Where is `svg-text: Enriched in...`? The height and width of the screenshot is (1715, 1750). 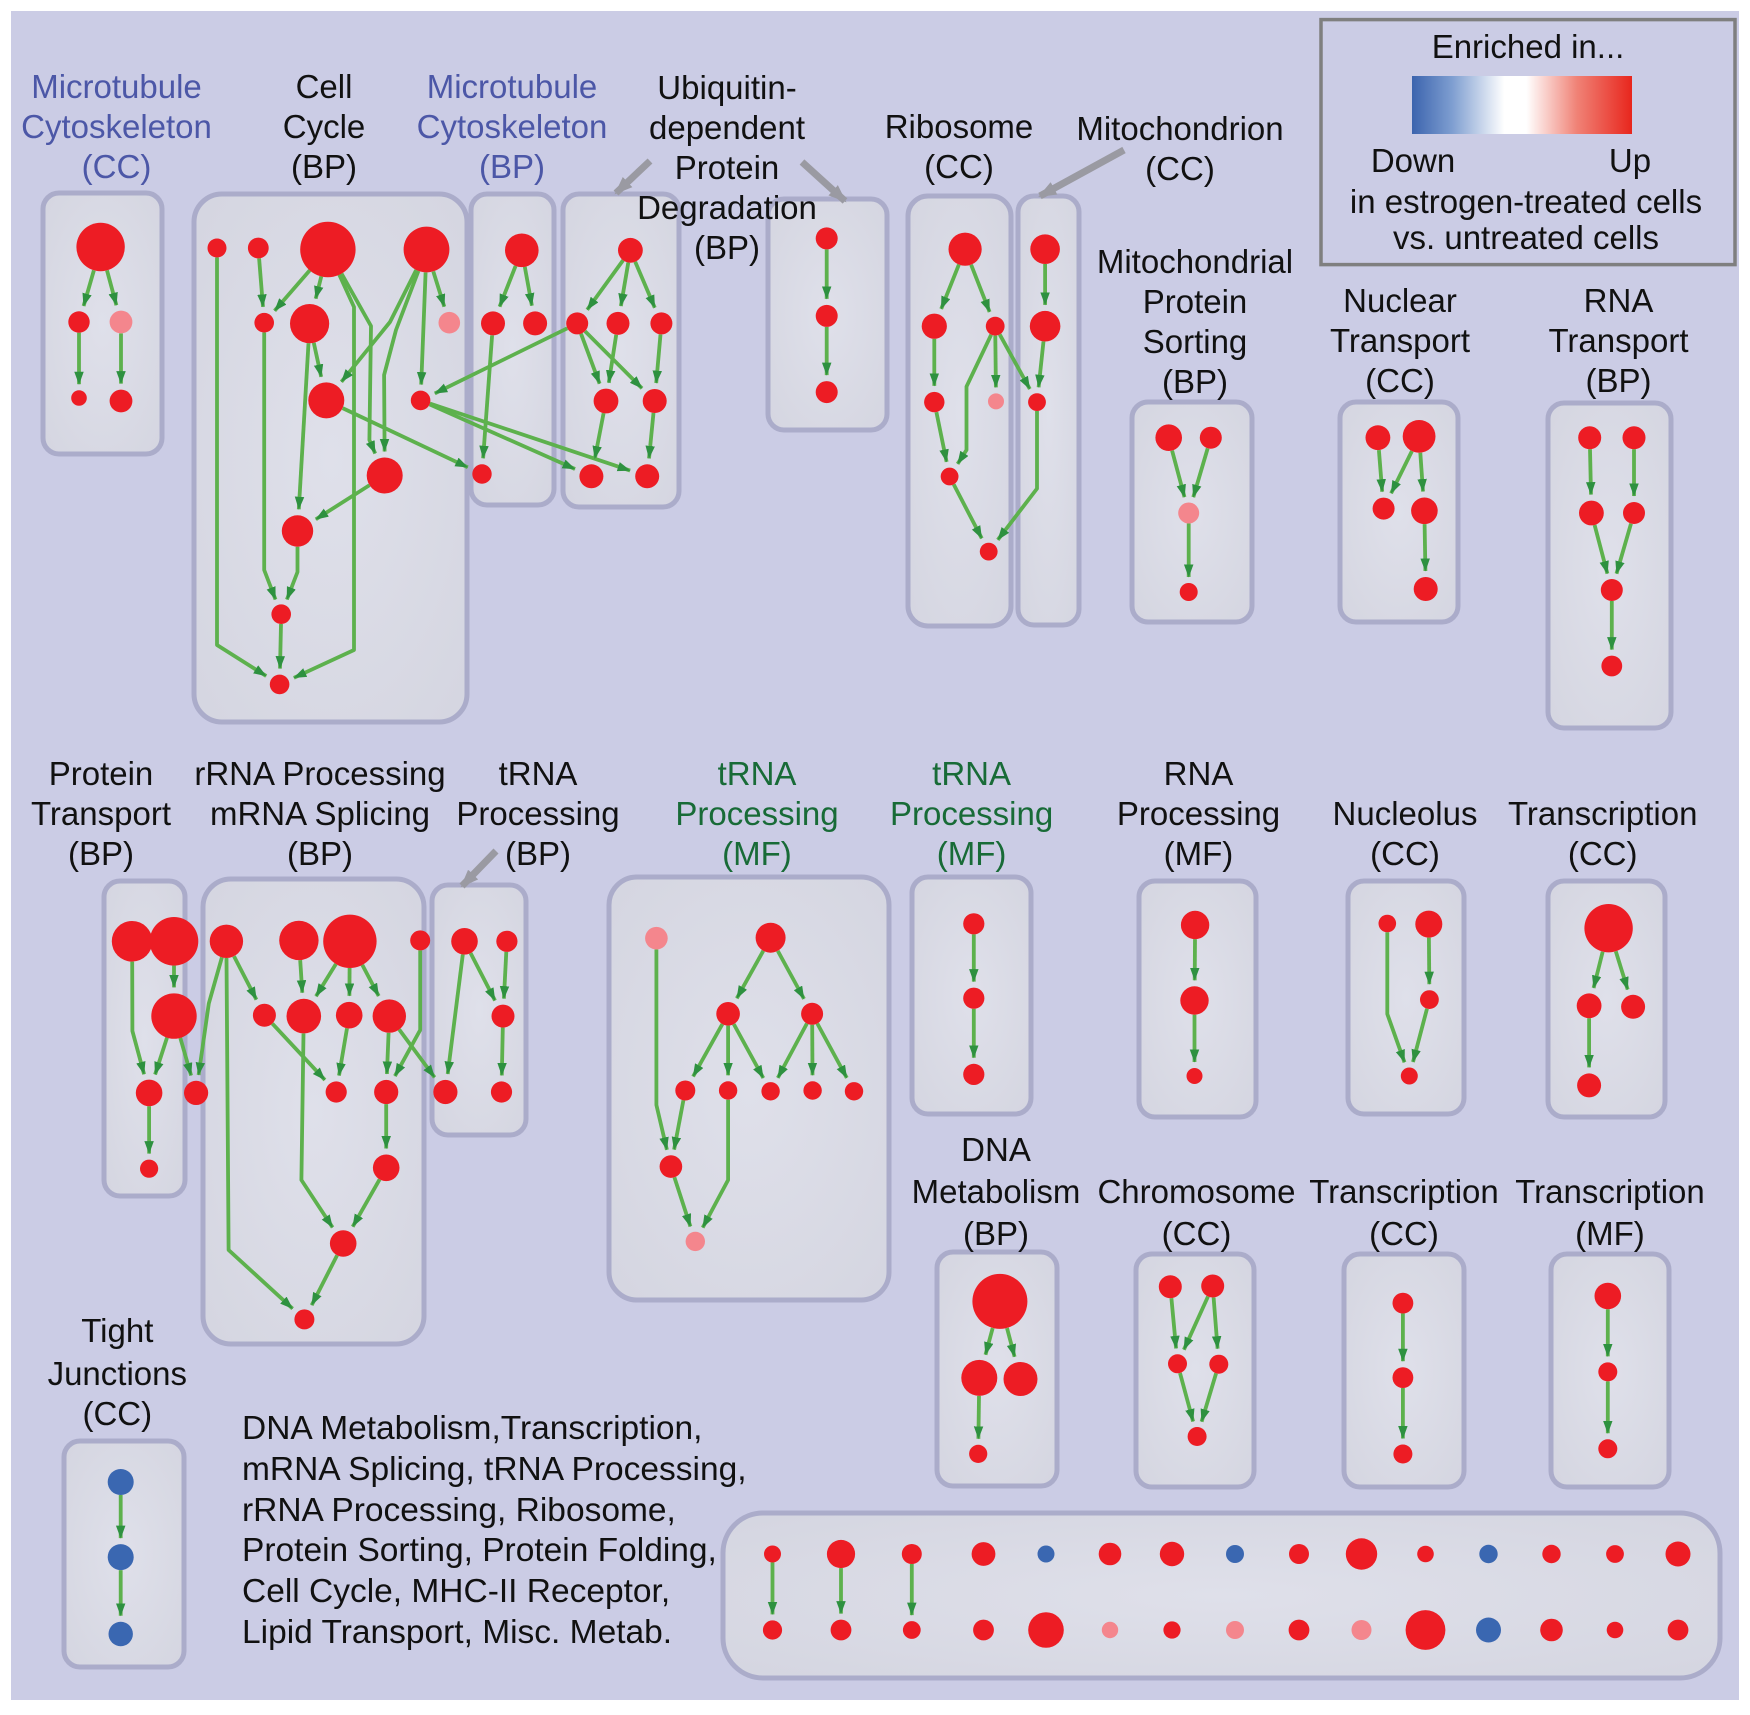
svg-text: Enriched in... is located at coordinates (1528, 46).